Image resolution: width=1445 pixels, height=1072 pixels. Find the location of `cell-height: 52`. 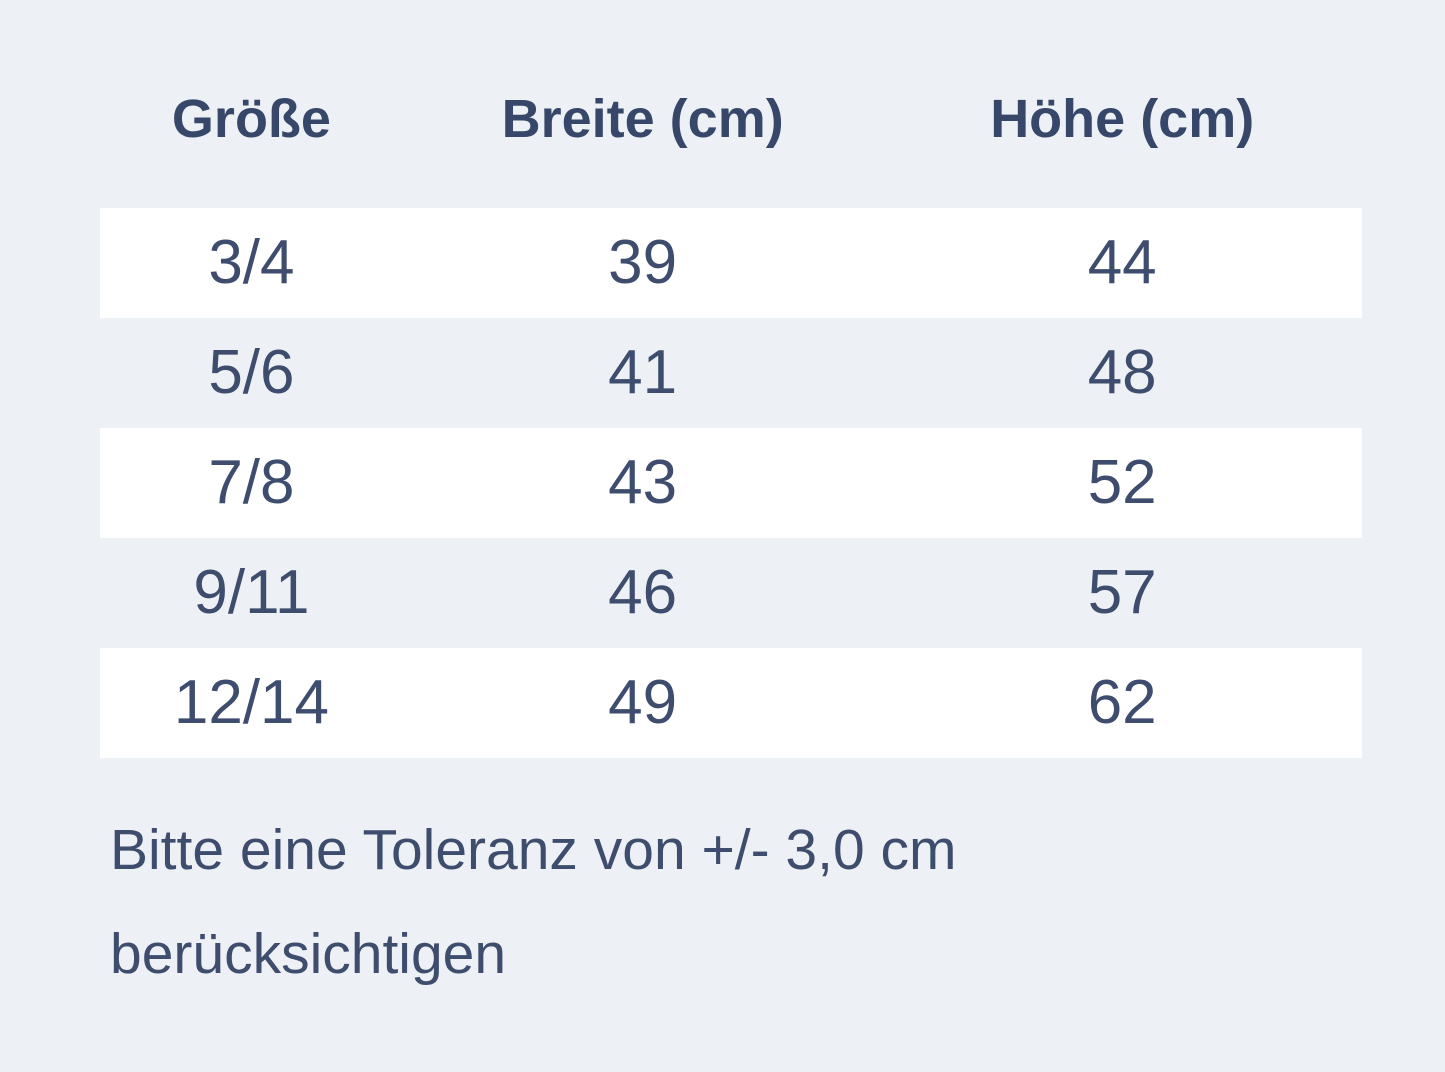

cell-height: 52 is located at coordinates (1122, 482).